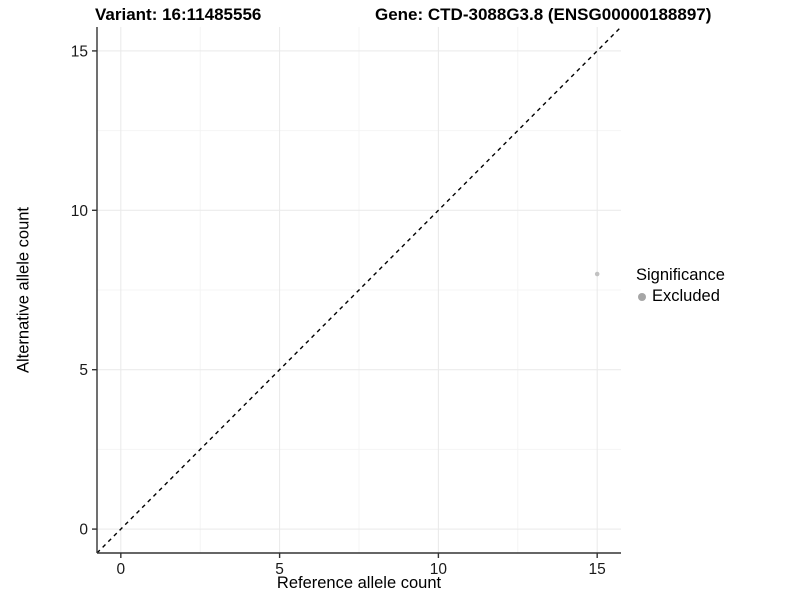  What do you see at coordinates (23, 290) in the screenshot?
I see `y-axis-title: Alternative allele count` at bounding box center [23, 290].